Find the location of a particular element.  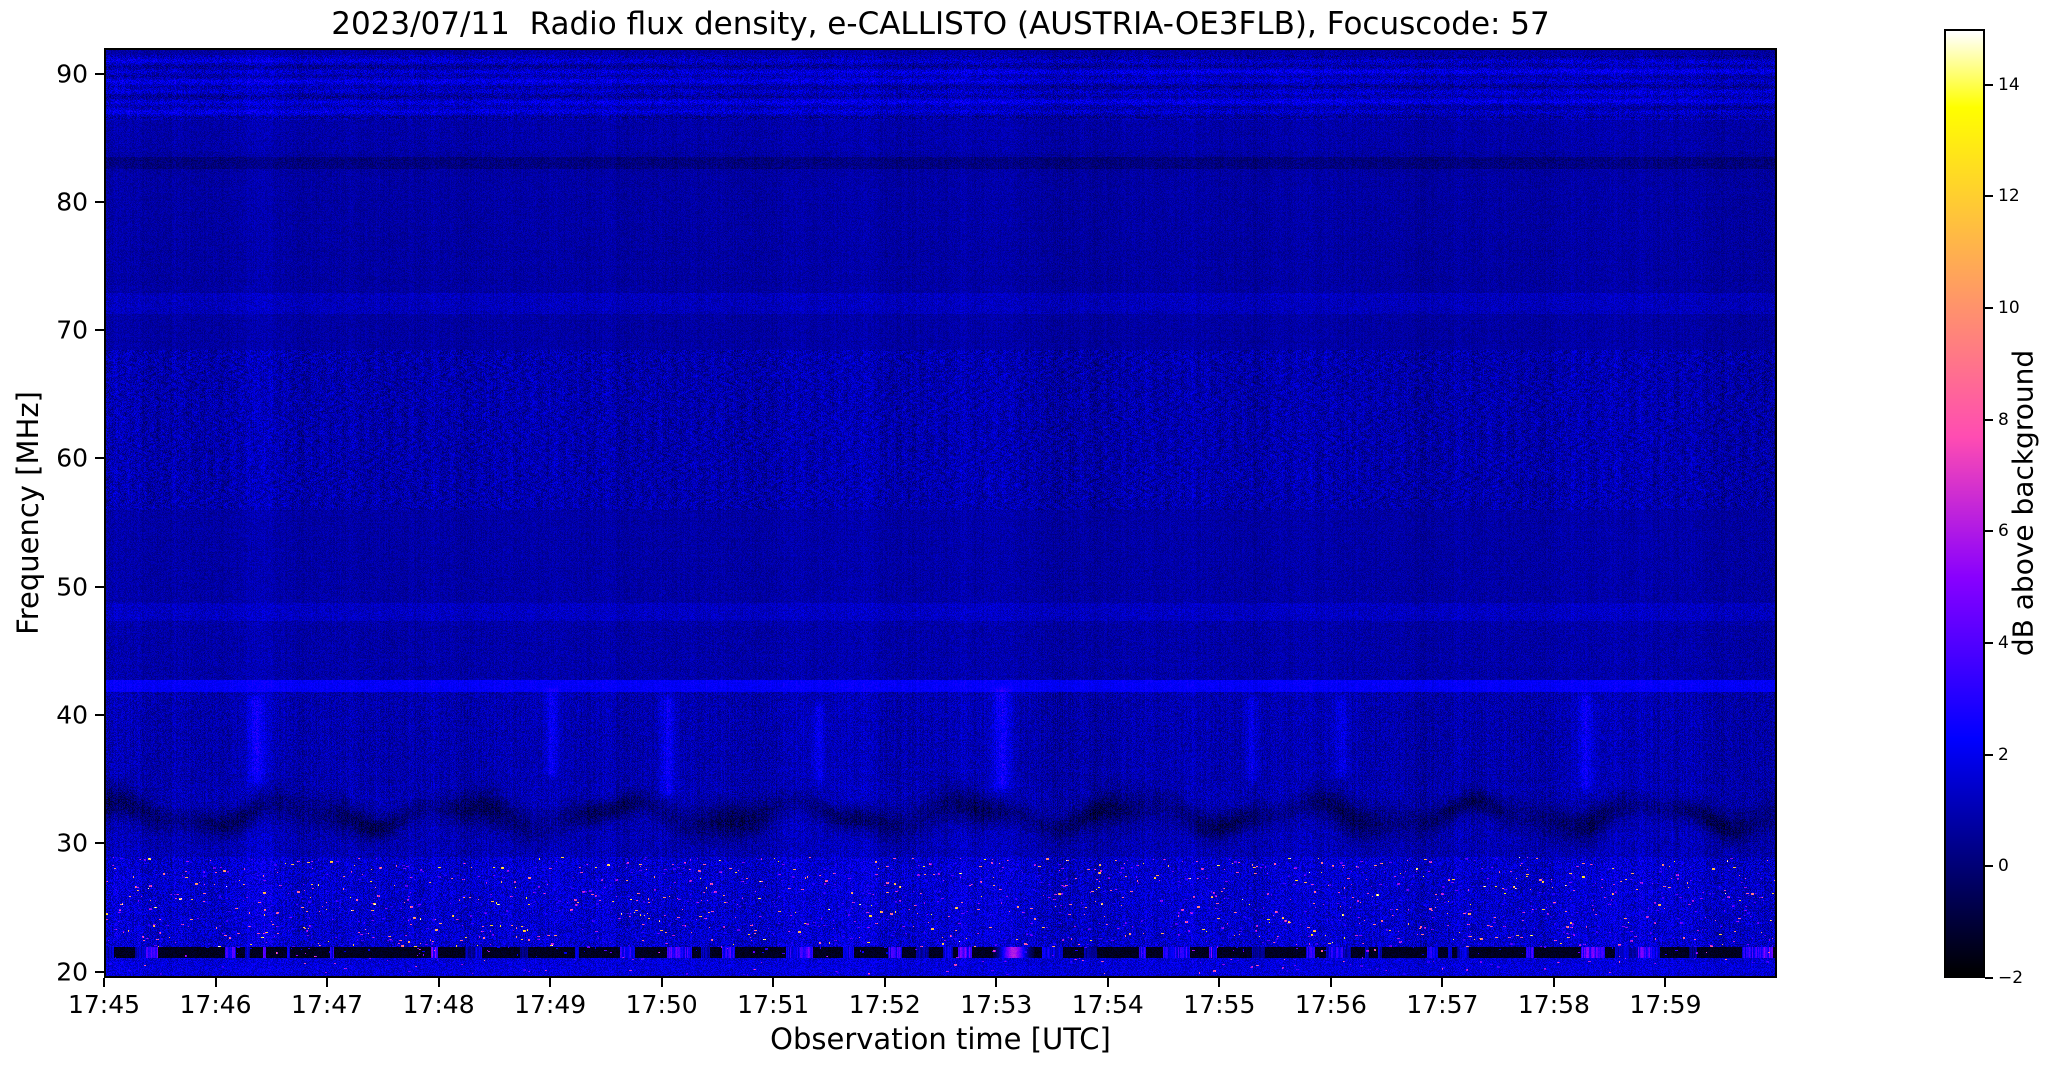

x-tick-label: 17:52 is located at coordinates (884, 1004).